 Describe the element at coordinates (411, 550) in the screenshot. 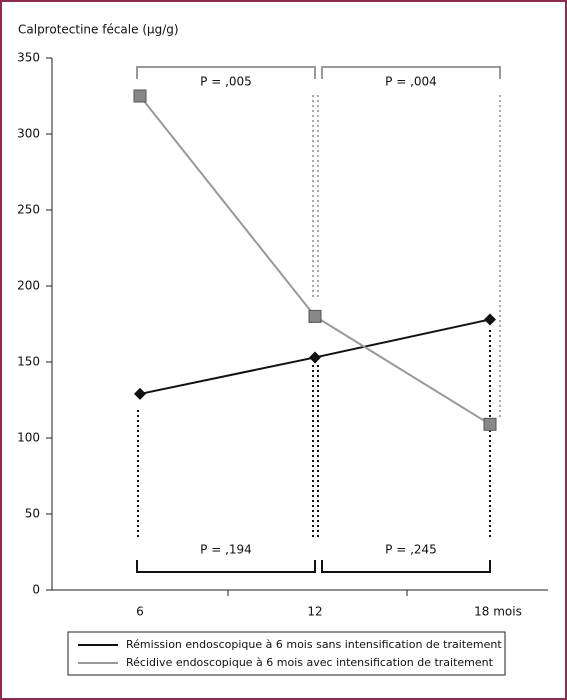

I see `p-value: P = ,245` at that location.